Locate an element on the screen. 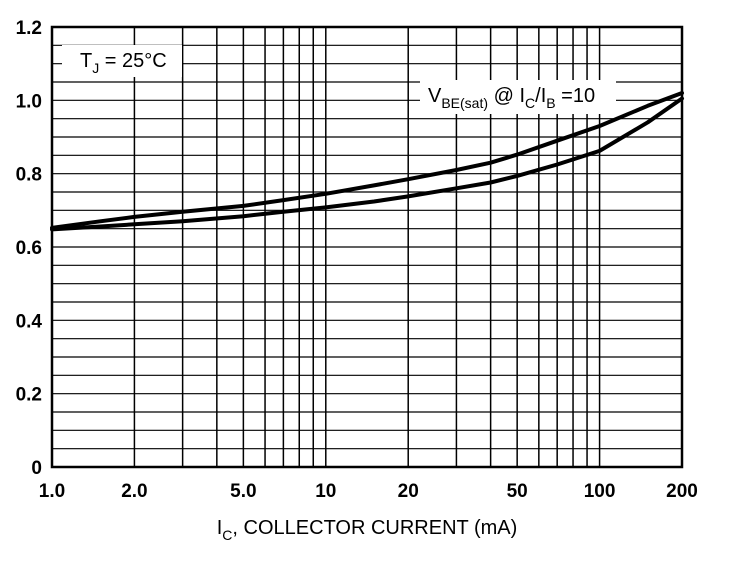 This screenshot has width=744, height=561. y-tick-label: 0.8 is located at coordinates (29, 175).